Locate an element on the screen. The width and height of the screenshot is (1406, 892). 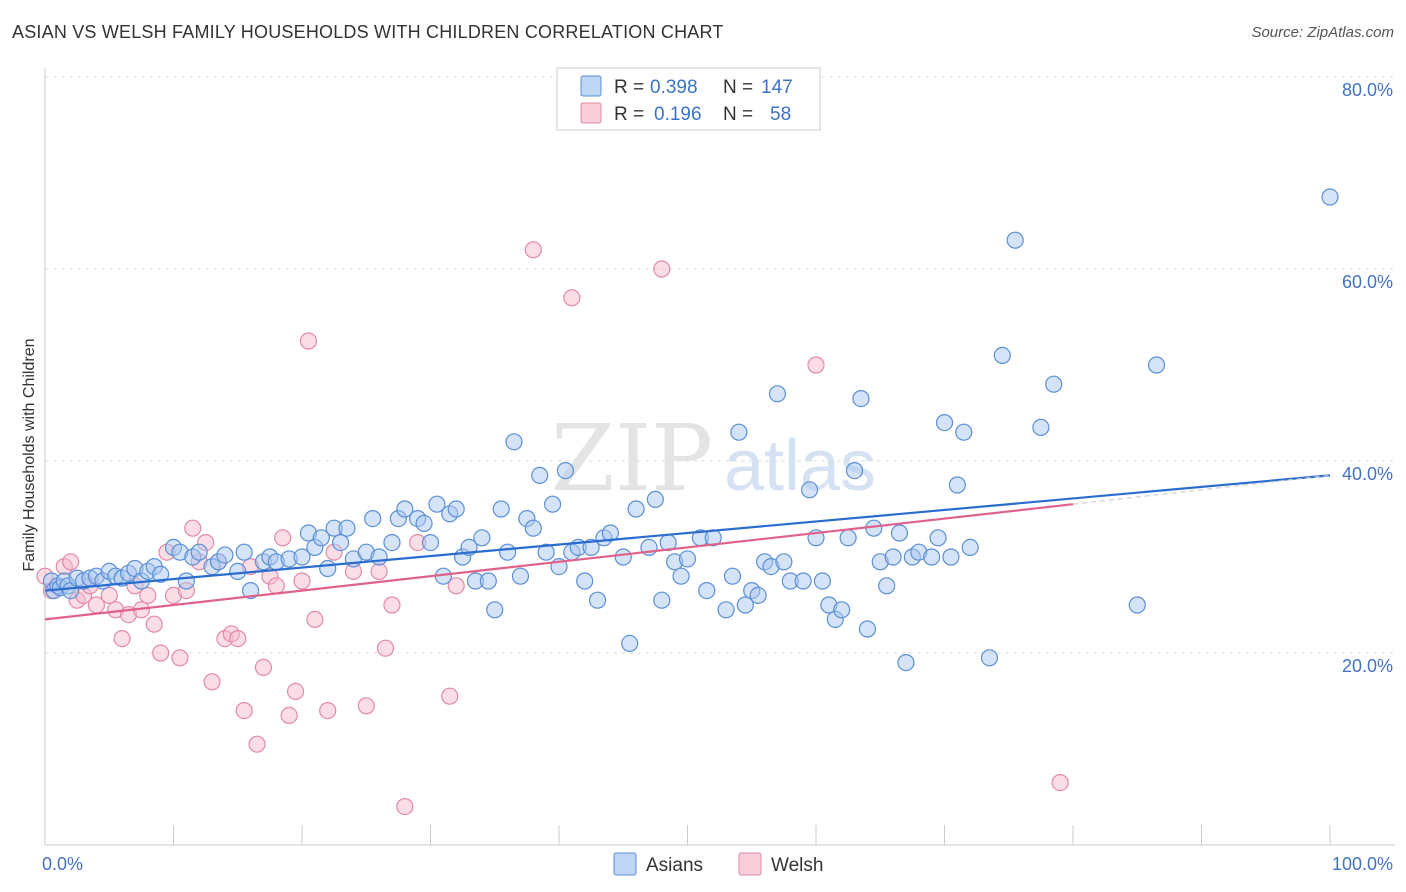
welsh-legend-swatch is located at coordinates (591, 113).